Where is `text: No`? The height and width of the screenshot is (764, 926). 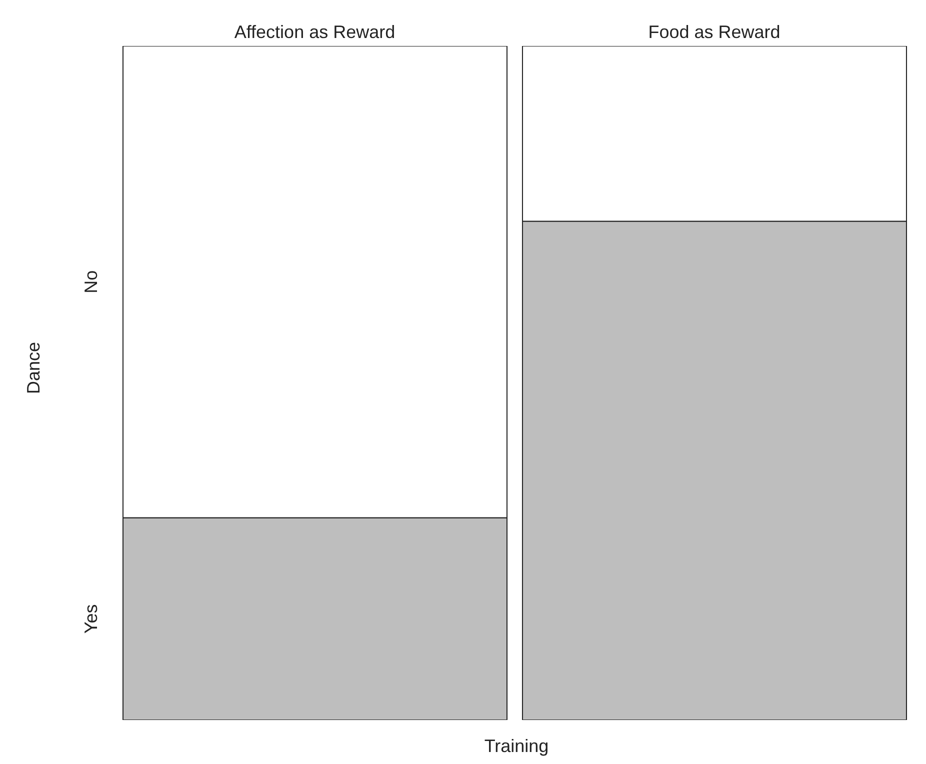 text: No is located at coordinates (90, 282).